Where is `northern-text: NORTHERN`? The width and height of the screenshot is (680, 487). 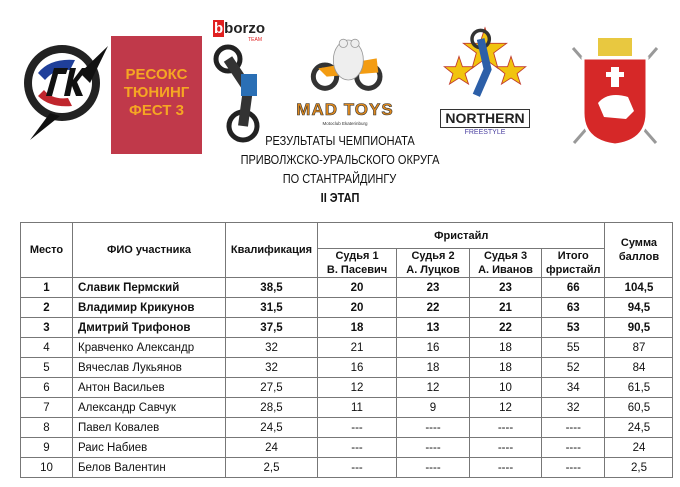 northern-text: NORTHERN is located at coordinates (485, 118).